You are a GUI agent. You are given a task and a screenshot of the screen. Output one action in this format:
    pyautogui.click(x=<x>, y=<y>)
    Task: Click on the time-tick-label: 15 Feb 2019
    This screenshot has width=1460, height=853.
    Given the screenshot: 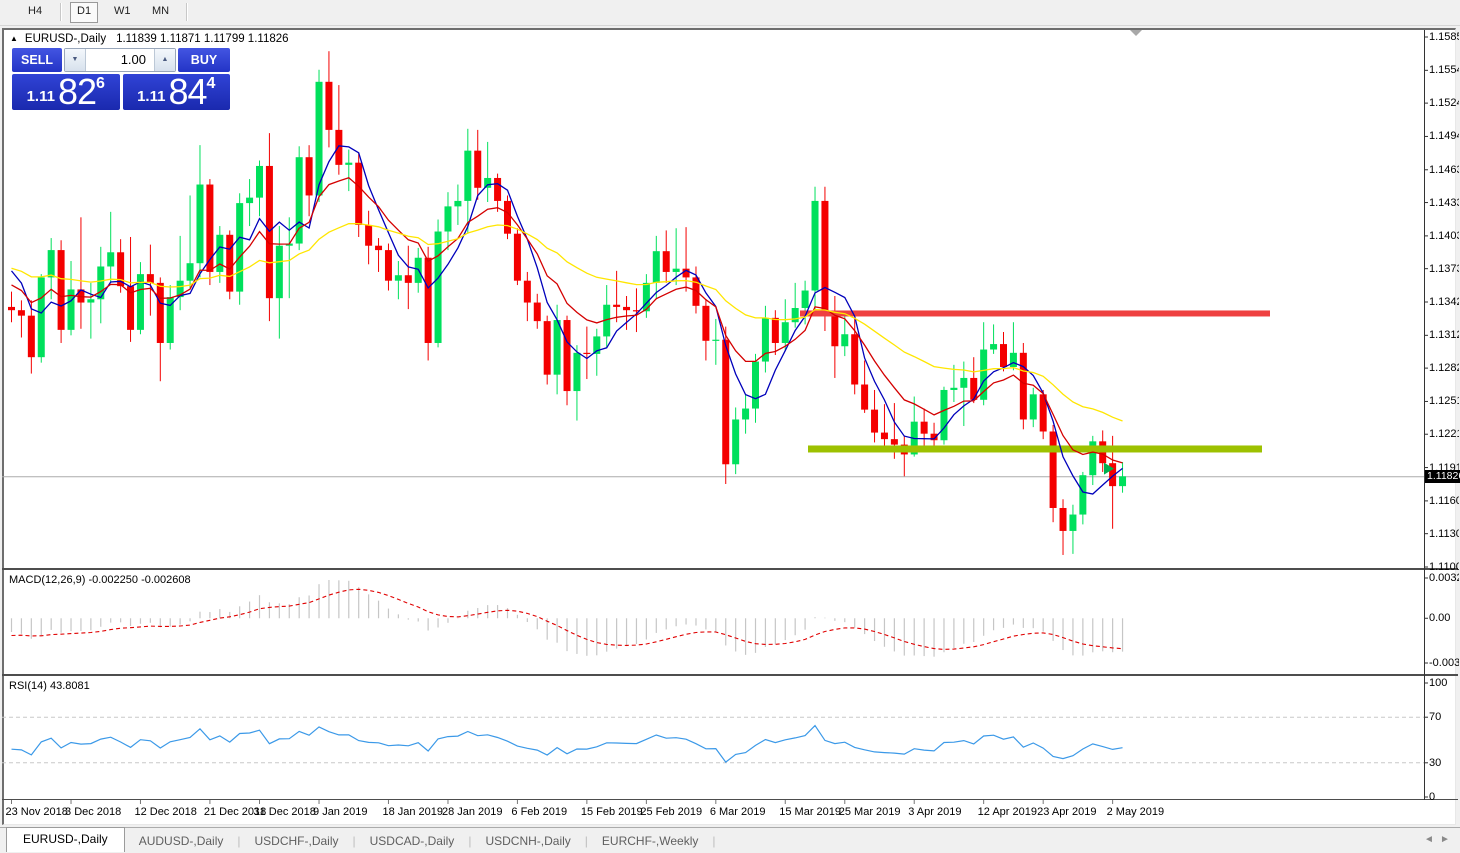 What is the action you would take?
    pyautogui.click(x=611, y=812)
    